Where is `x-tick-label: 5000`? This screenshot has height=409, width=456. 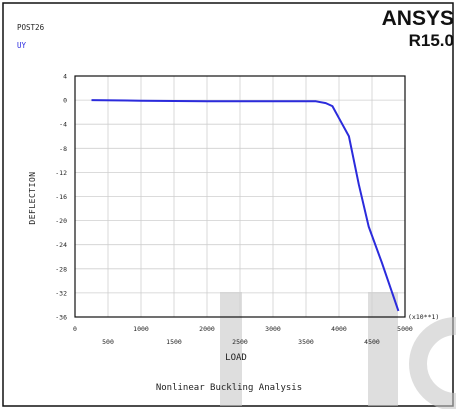
x-tick-label: 5000 is located at coordinates (405, 329).